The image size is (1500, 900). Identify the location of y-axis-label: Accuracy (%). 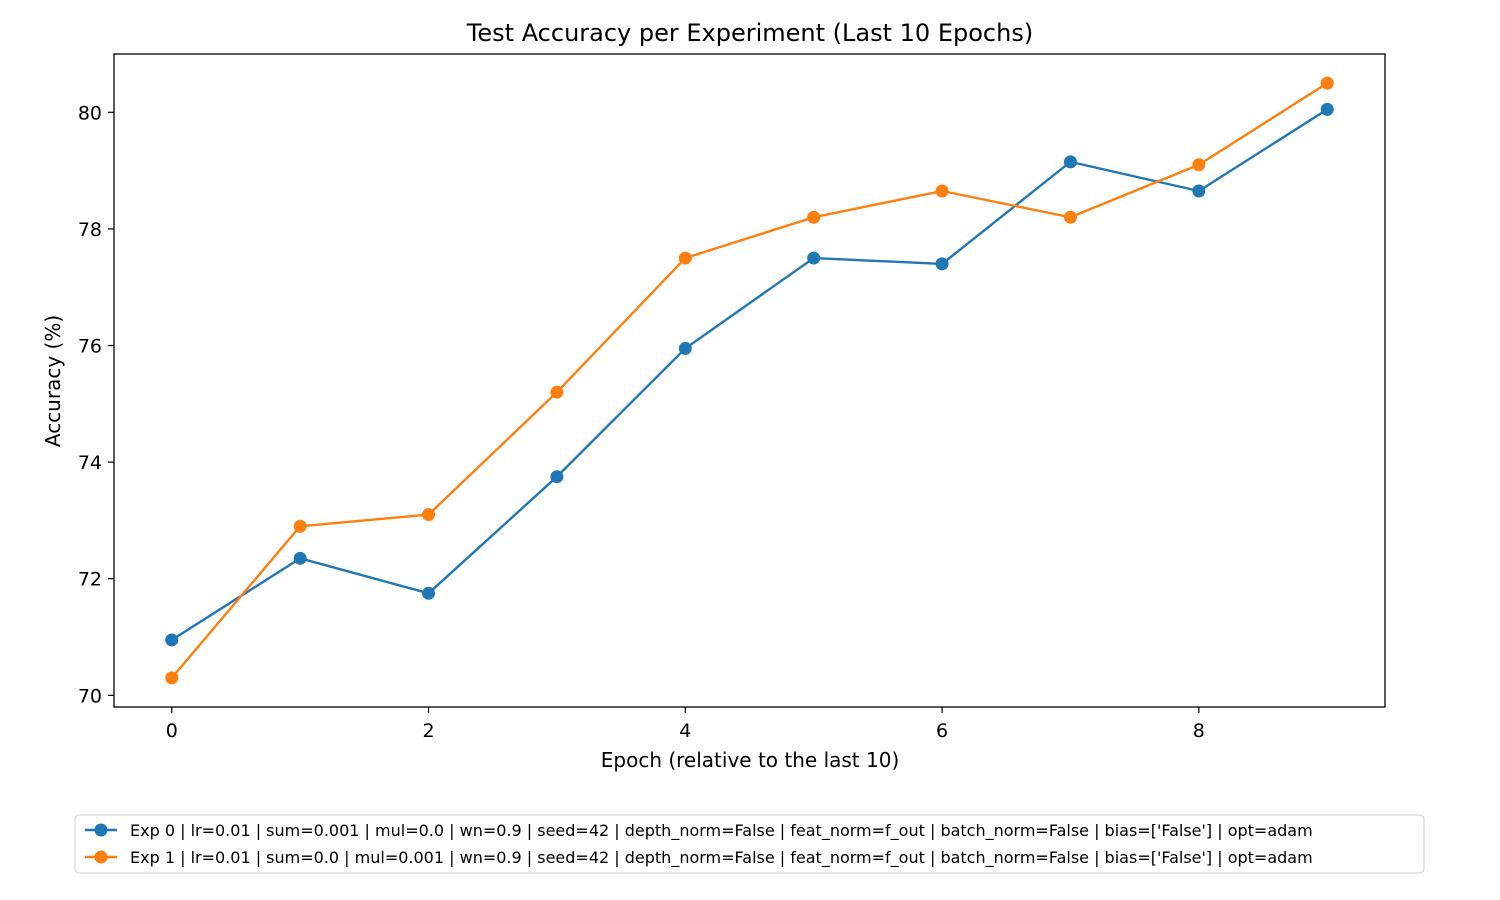
(53, 381).